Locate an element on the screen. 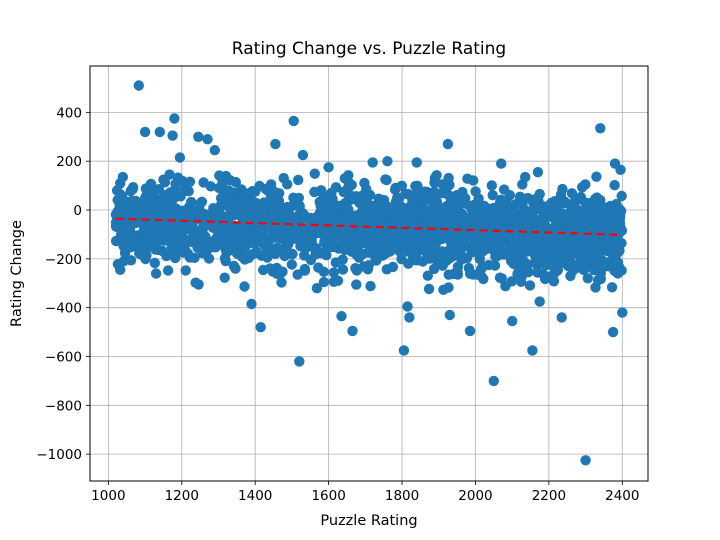 The image size is (720, 540). y-tick-label: −800 is located at coordinates (63, 406).